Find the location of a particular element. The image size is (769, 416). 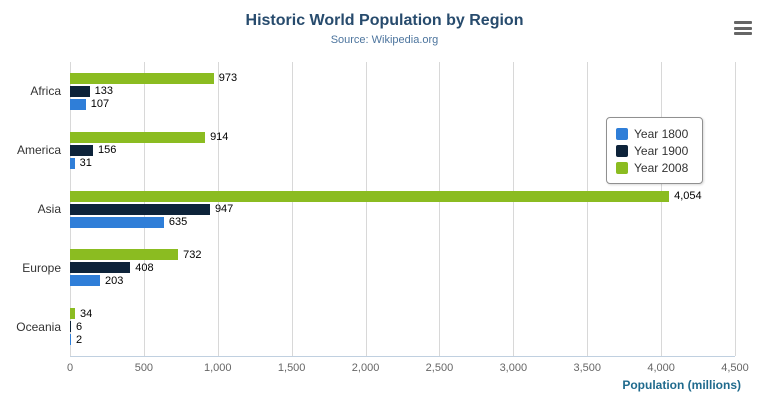

category-label-oceania: Oceania is located at coordinates (38, 326).